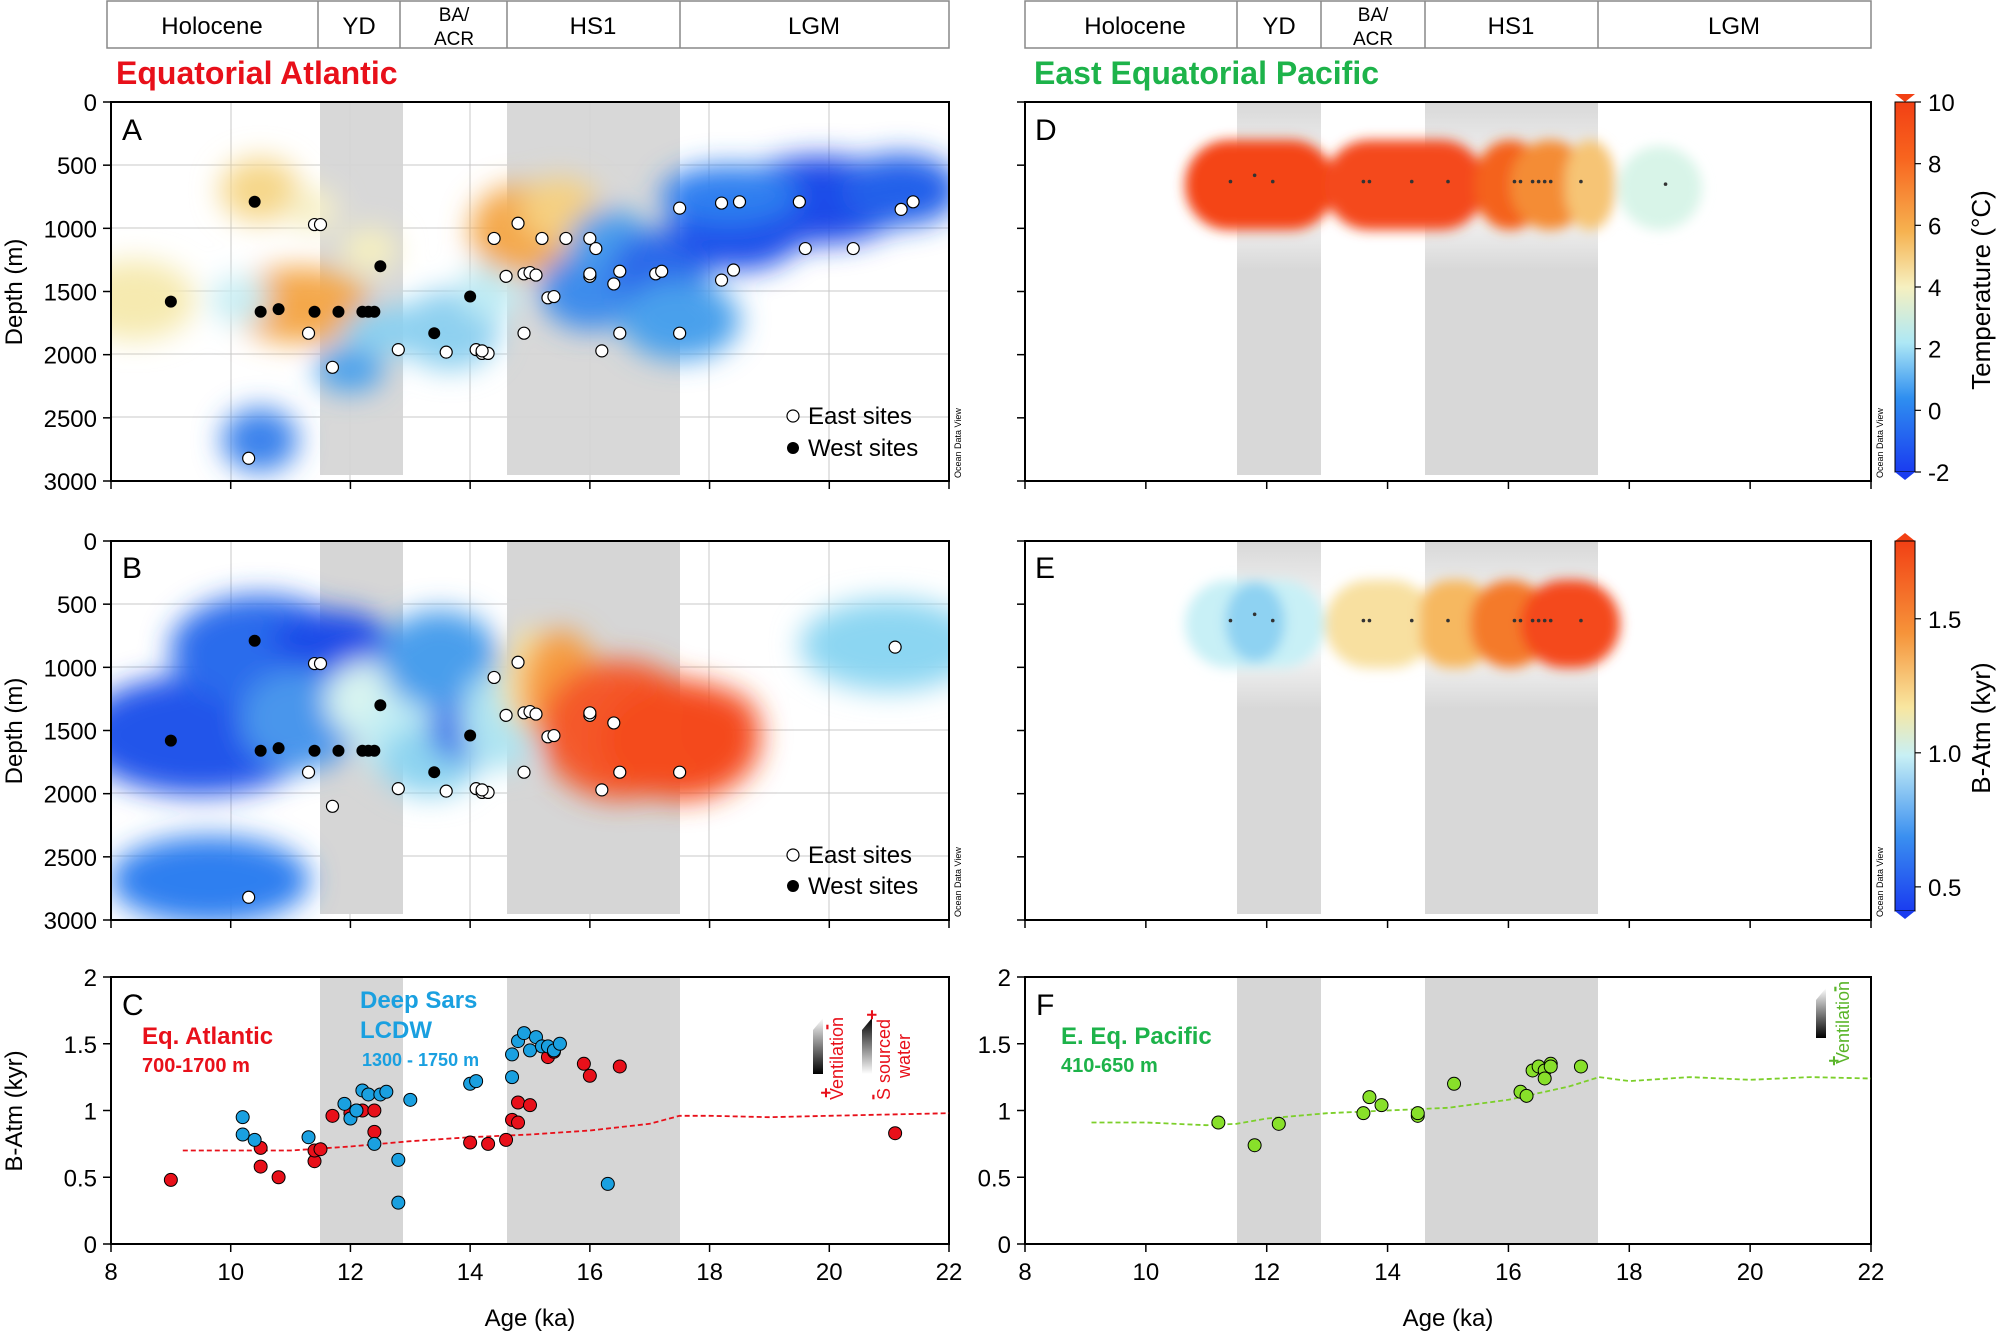  I want to click on panel-label-a: A, so click(132, 130).